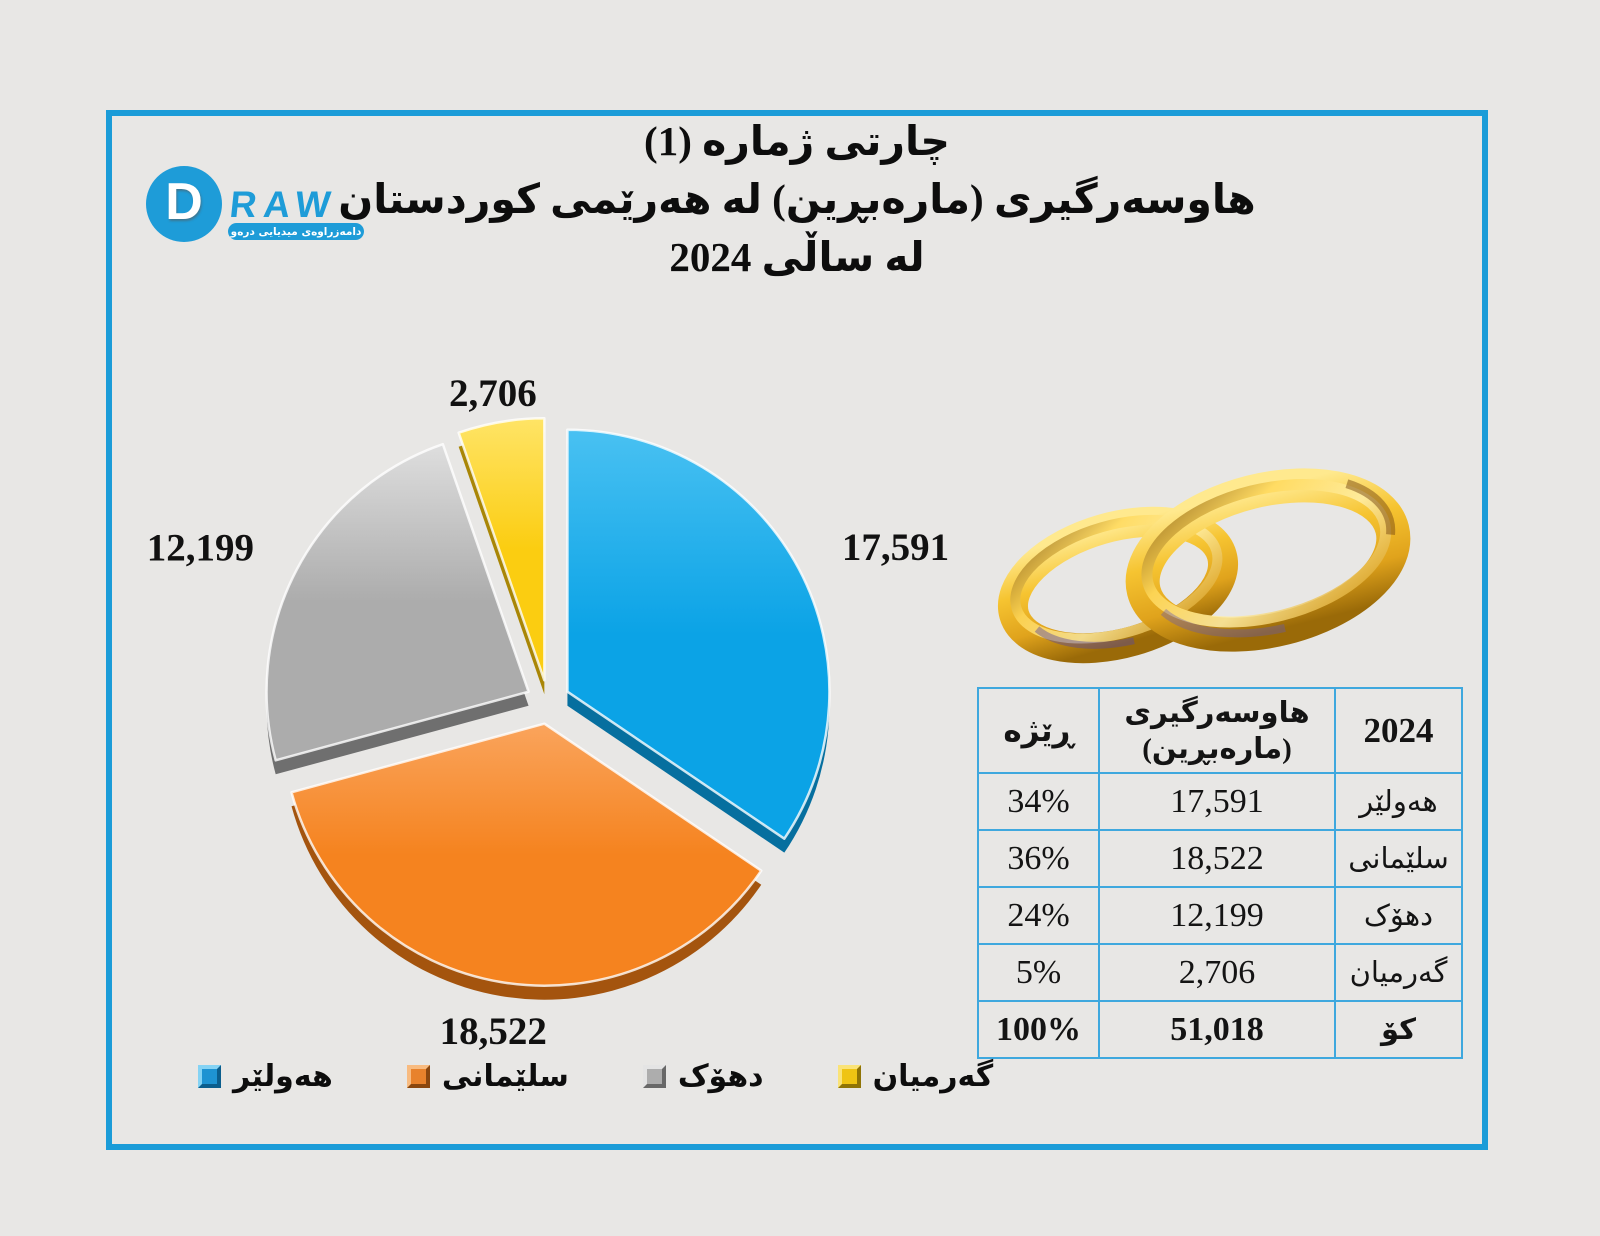  What do you see at coordinates (595, 1076) in the screenshot?
I see `pie-legend: هەولێر سلێمانی دهۆک گەرمیان` at bounding box center [595, 1076].